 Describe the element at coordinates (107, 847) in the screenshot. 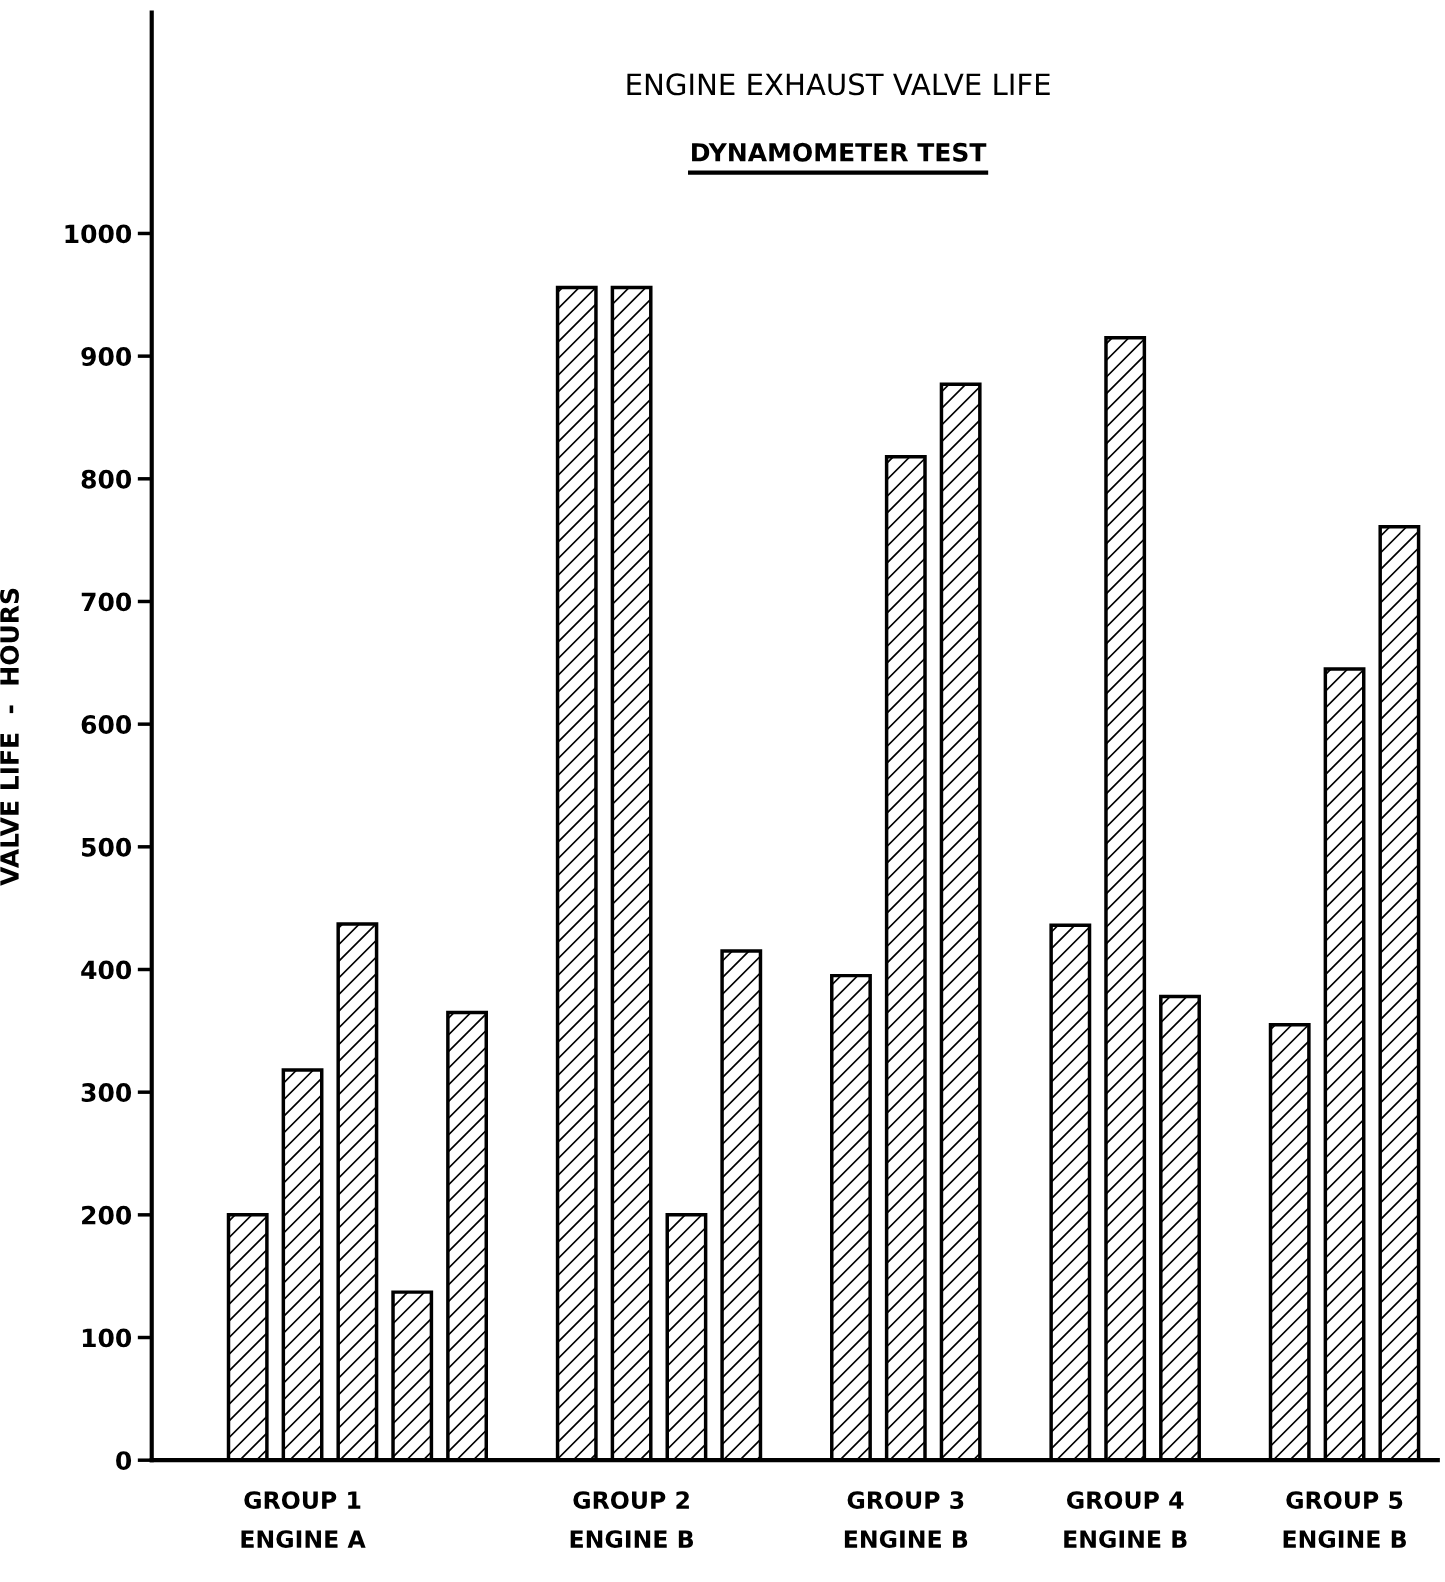

I see `y-tick-label: 500` at that location.